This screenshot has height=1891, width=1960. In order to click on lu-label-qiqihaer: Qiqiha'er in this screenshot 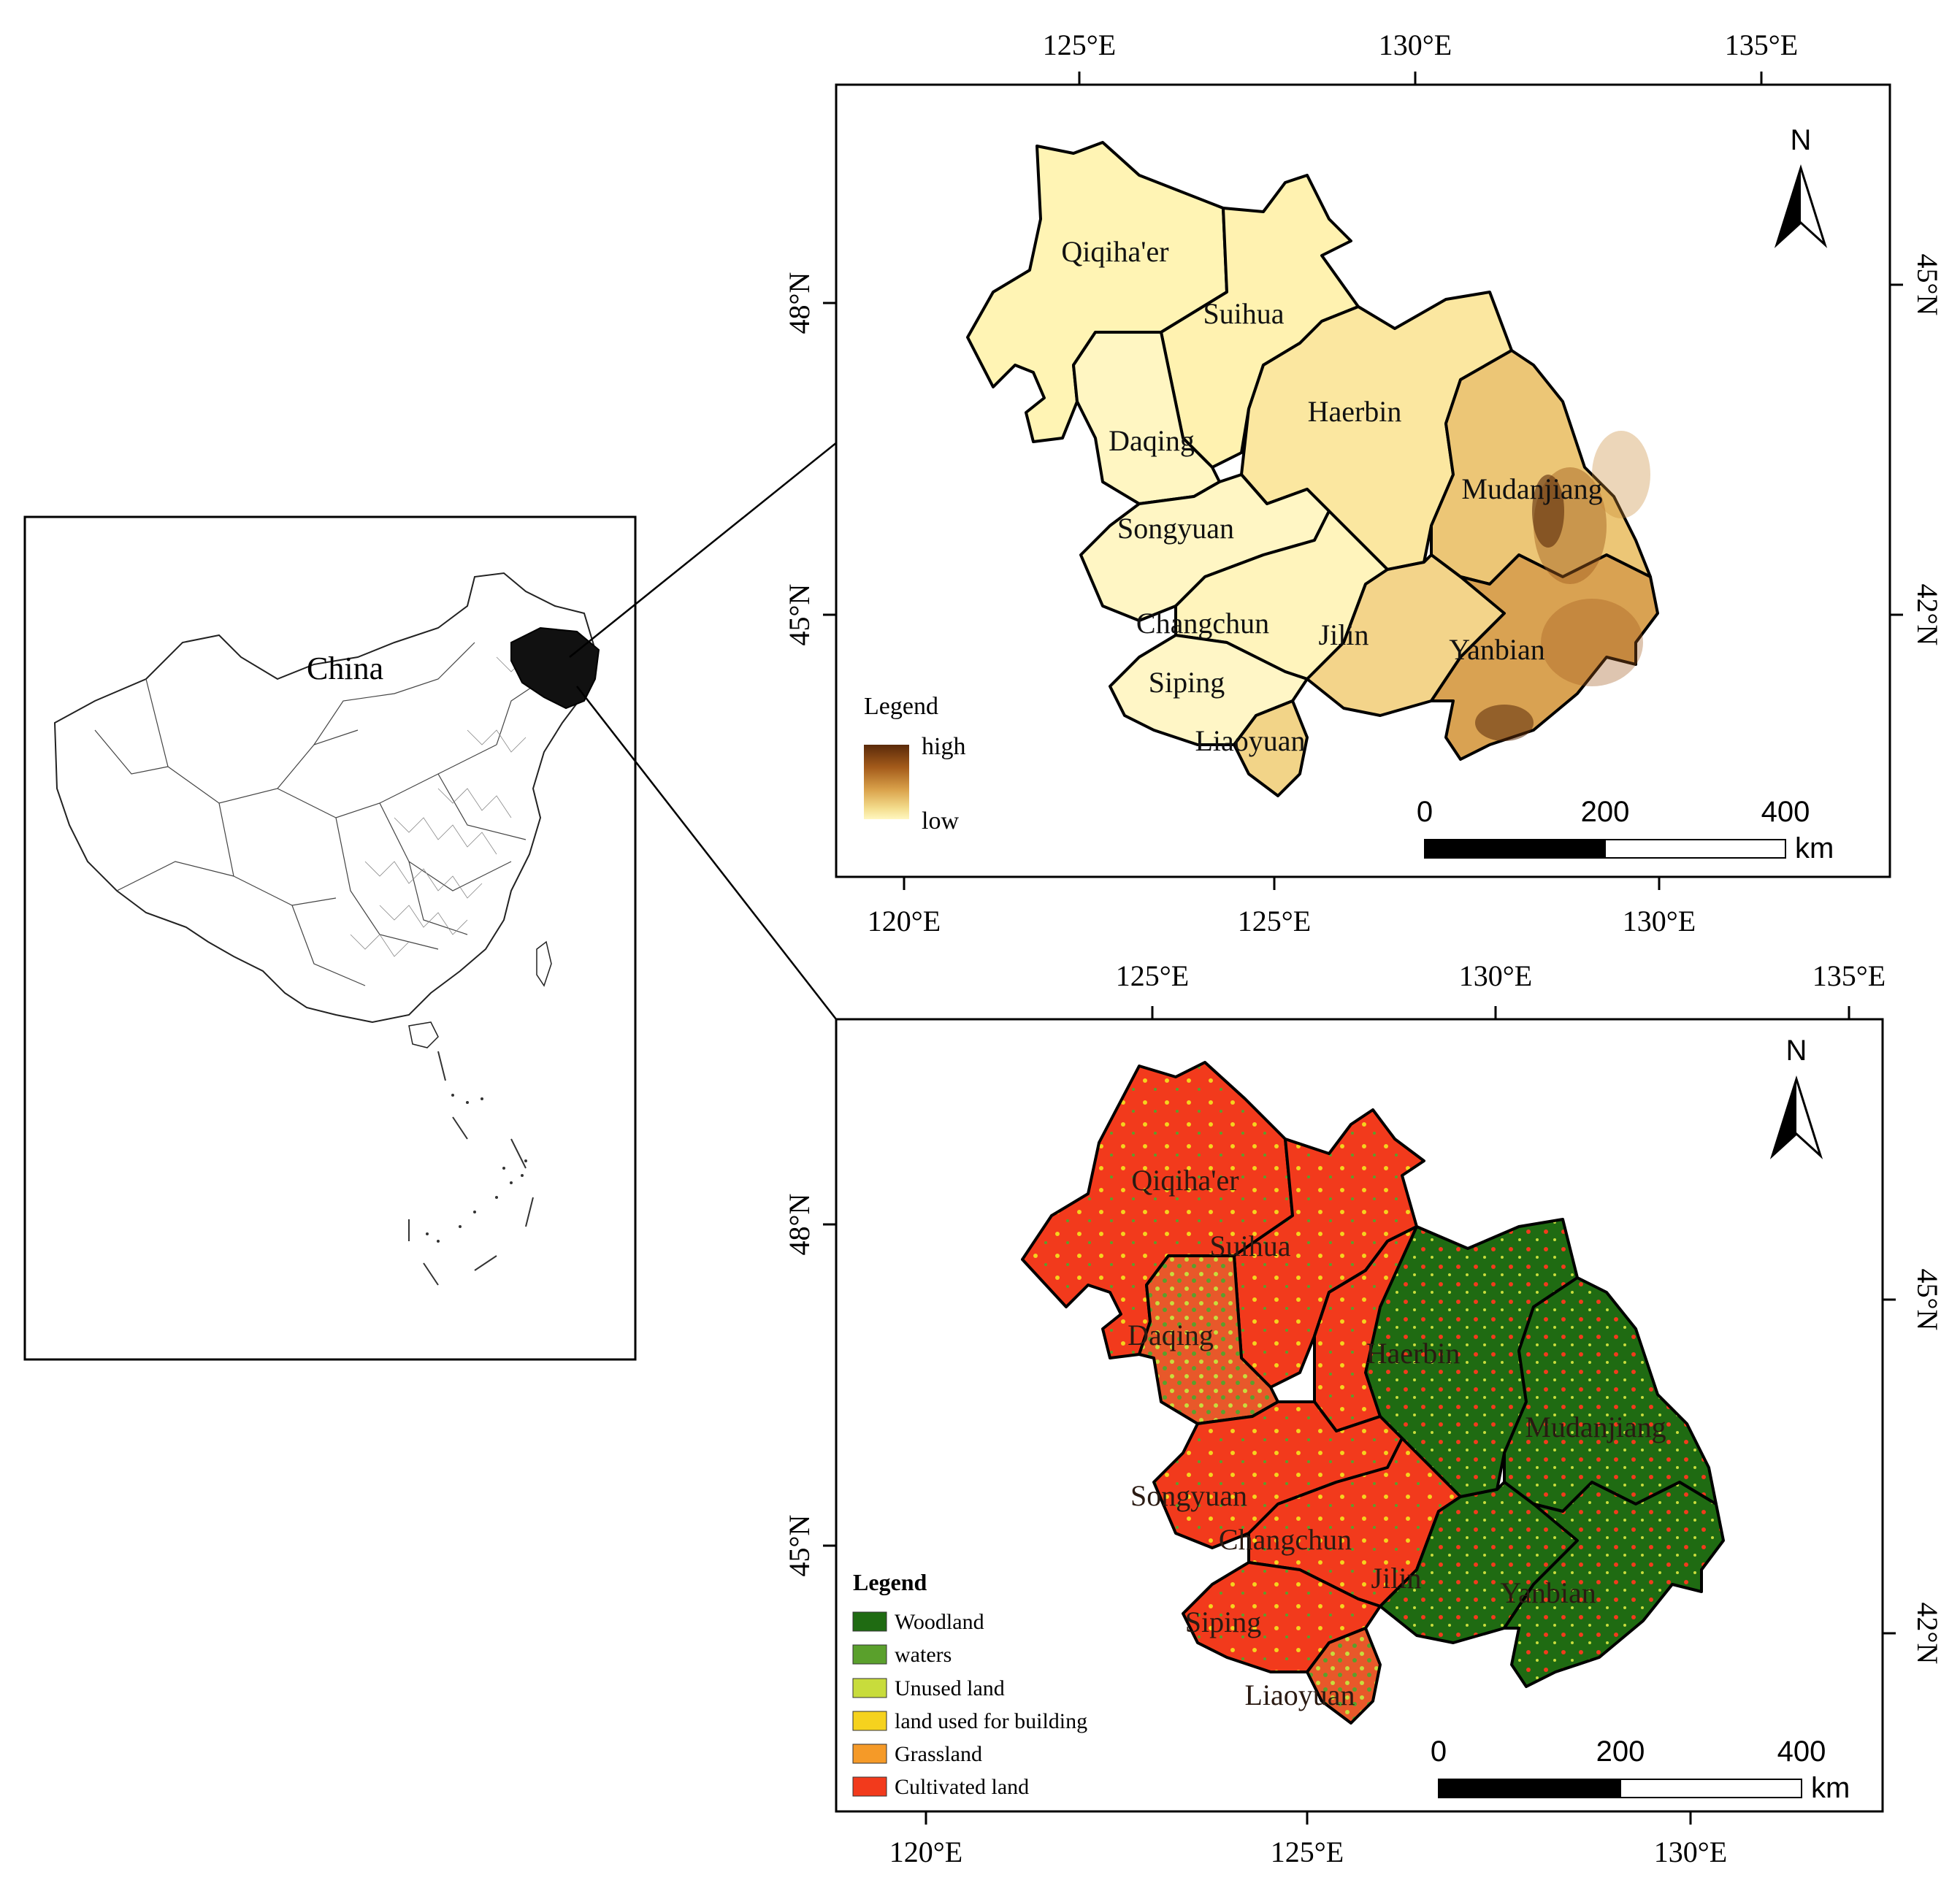, I will do `click(1185, 1180)`.